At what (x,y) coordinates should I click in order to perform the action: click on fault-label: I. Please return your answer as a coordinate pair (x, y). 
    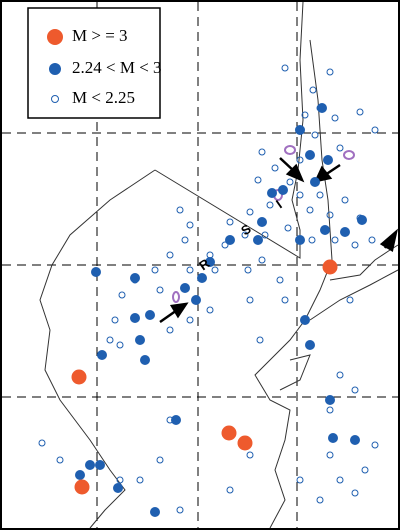
    Looking at the image, I should click on (279, 204).